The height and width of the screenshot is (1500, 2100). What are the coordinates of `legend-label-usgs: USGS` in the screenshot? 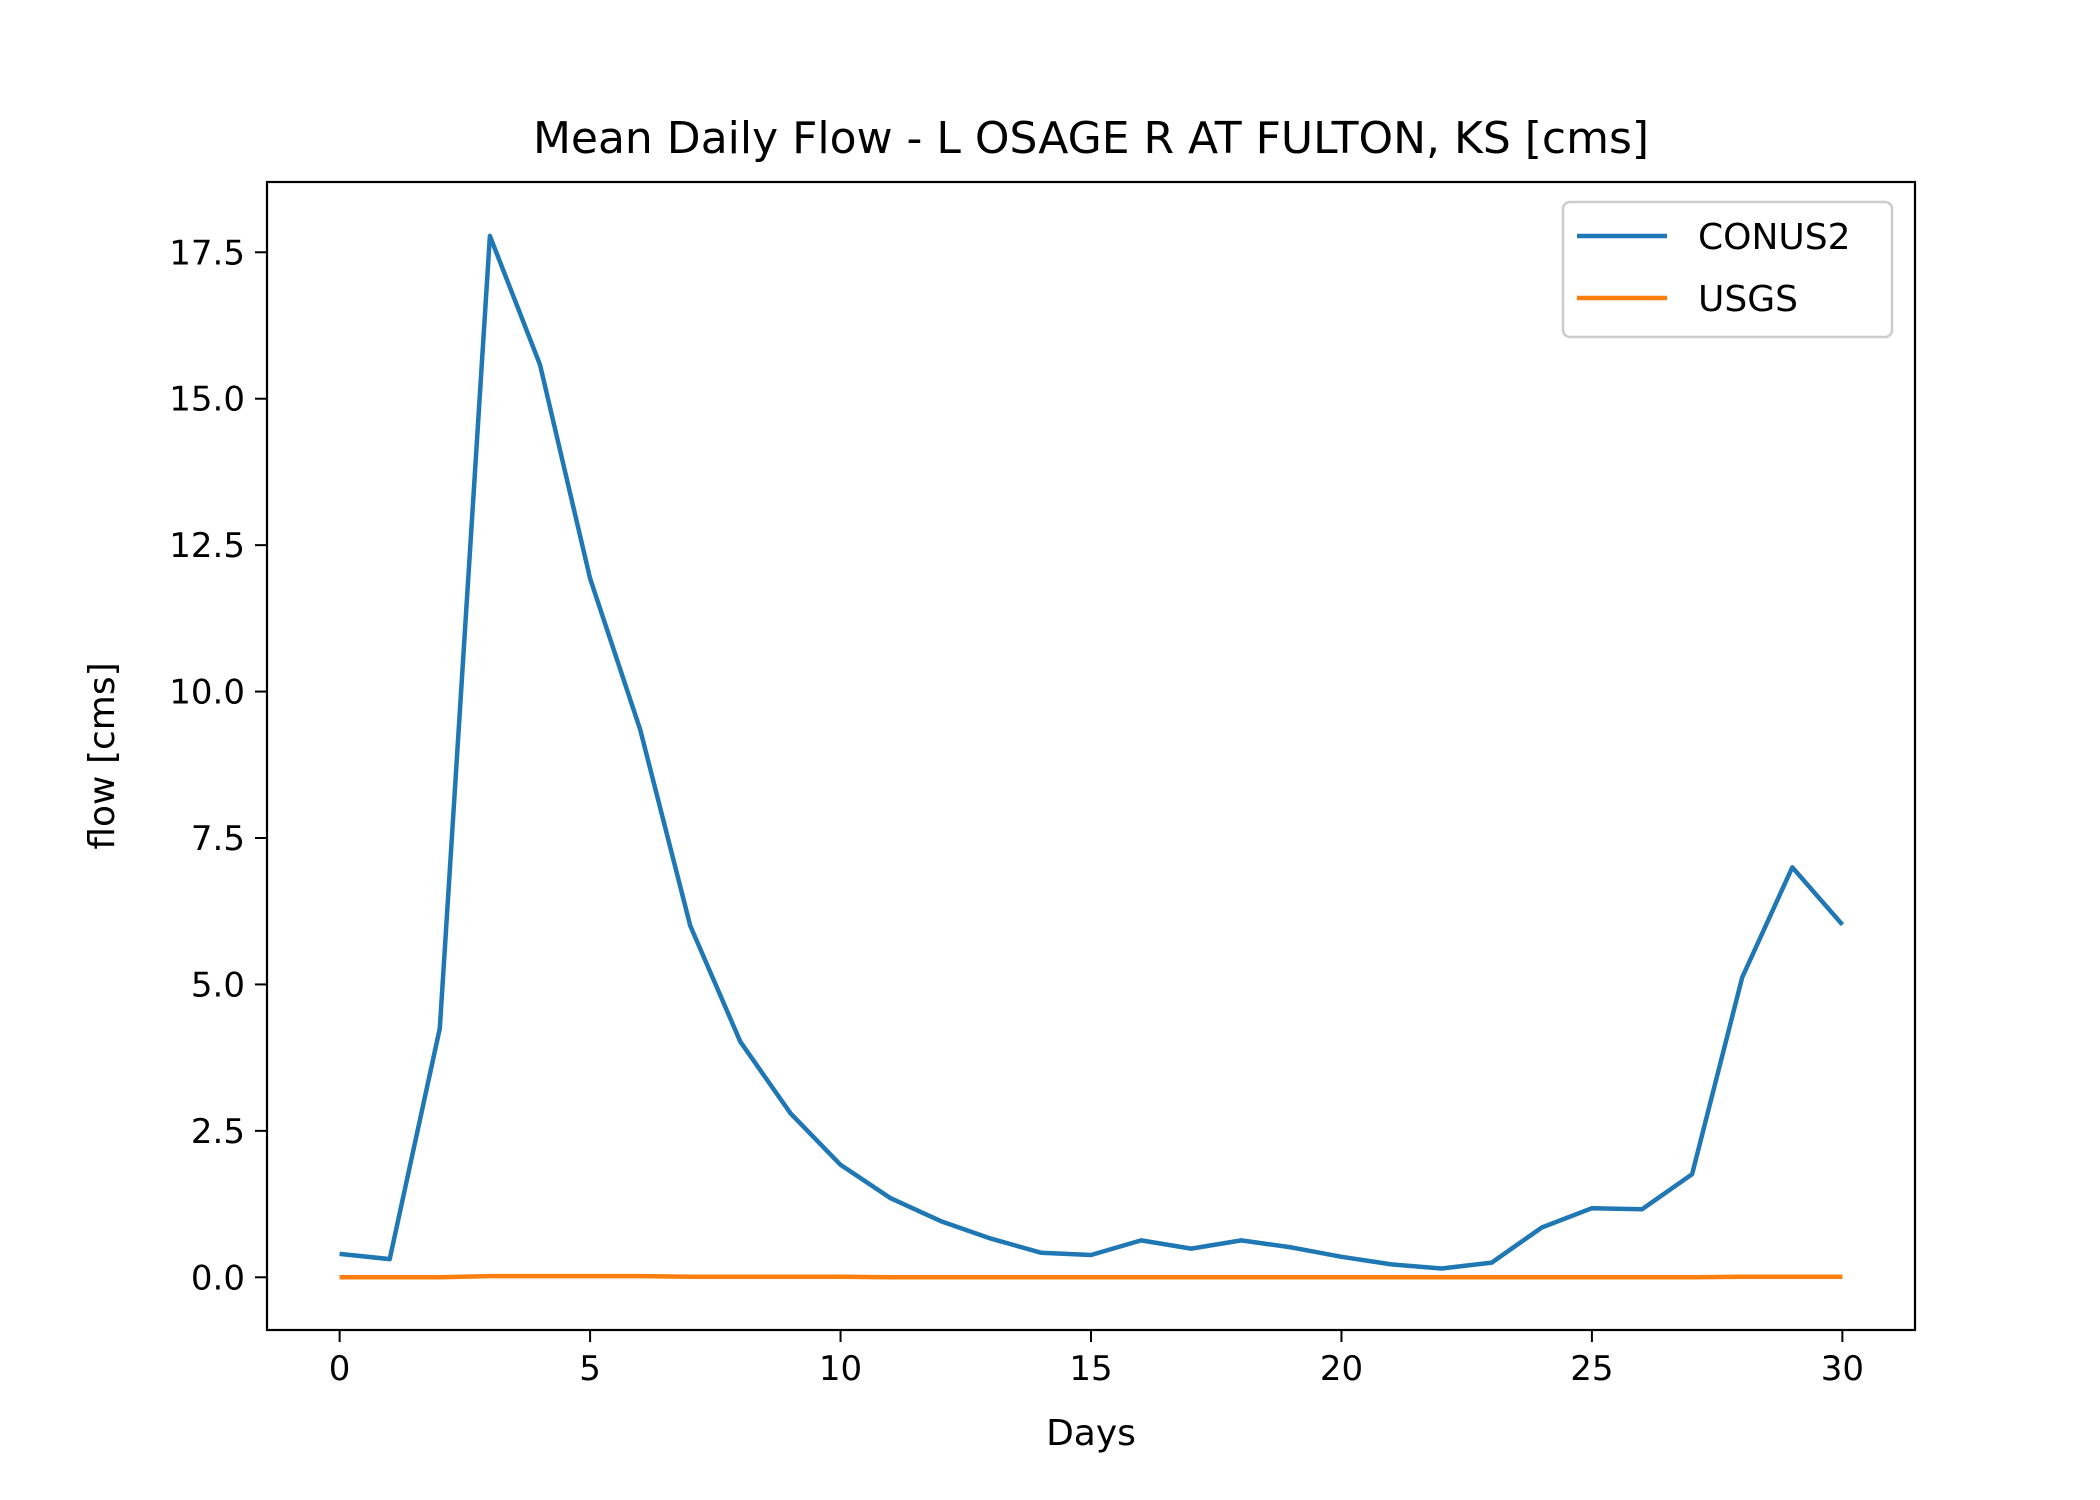 It's located at (1748, 299).